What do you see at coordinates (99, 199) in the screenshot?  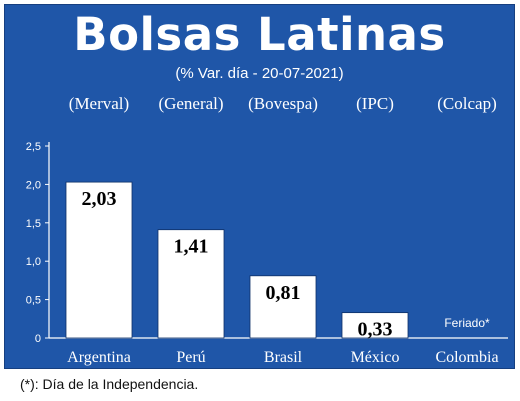 I see `bar-value-label: 2,03` at bounding box center [99, 199].